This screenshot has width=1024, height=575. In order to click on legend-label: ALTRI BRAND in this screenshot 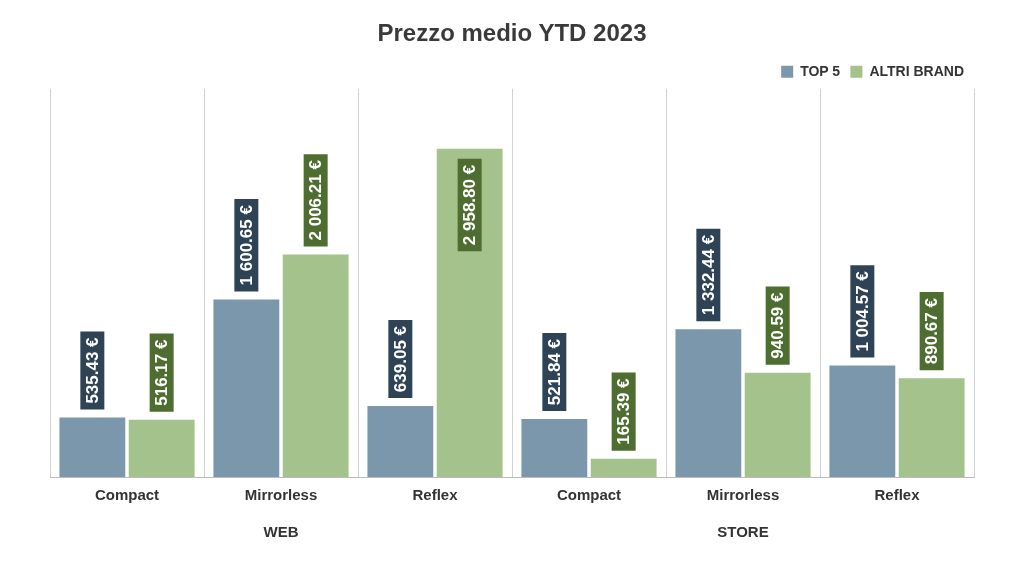, I will do `click(917, 70)`.